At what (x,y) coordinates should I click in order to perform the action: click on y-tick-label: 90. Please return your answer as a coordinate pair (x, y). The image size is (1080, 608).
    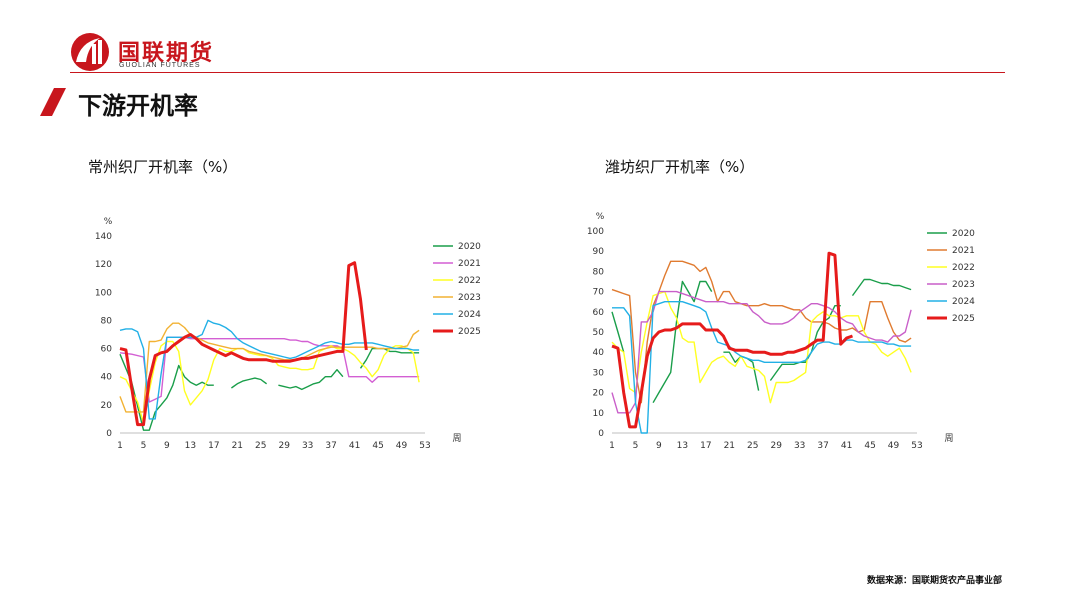
    Looking at the image, I should click on (599, 252).